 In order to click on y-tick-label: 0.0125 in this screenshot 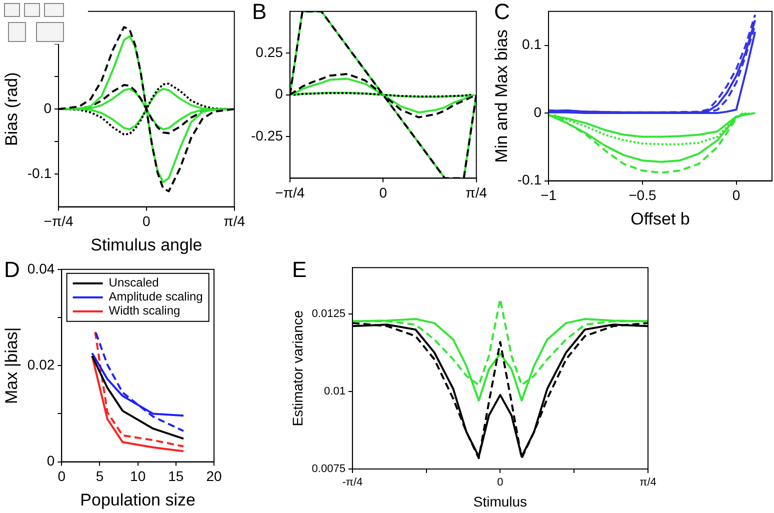, I will do `click(329, 314)`.